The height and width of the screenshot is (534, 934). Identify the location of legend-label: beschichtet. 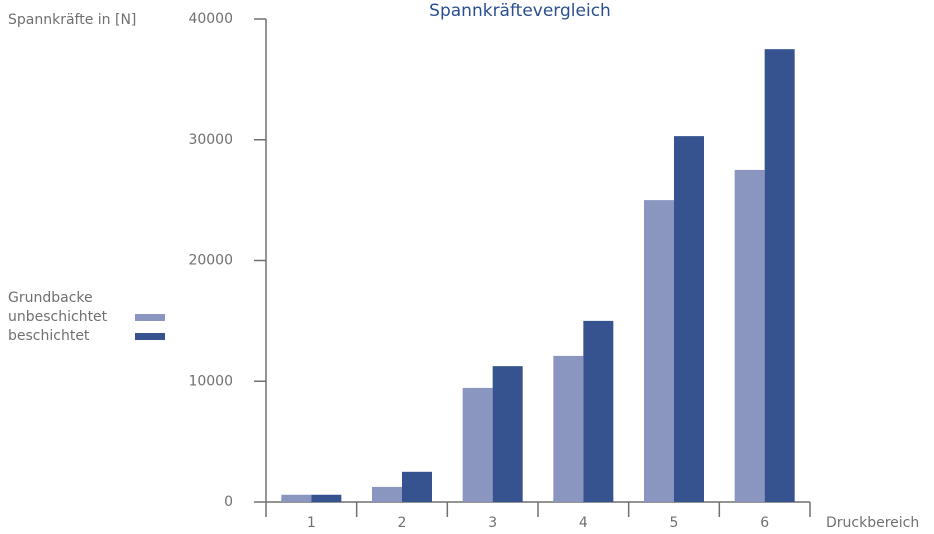
(49, 336).